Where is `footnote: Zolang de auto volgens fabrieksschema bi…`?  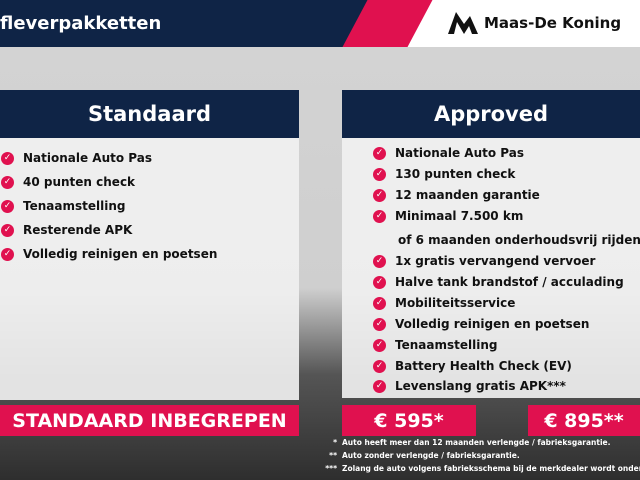 footnote: Zolang de auto volgens fabrieksschema bi… is located at coordinates (491, 468).